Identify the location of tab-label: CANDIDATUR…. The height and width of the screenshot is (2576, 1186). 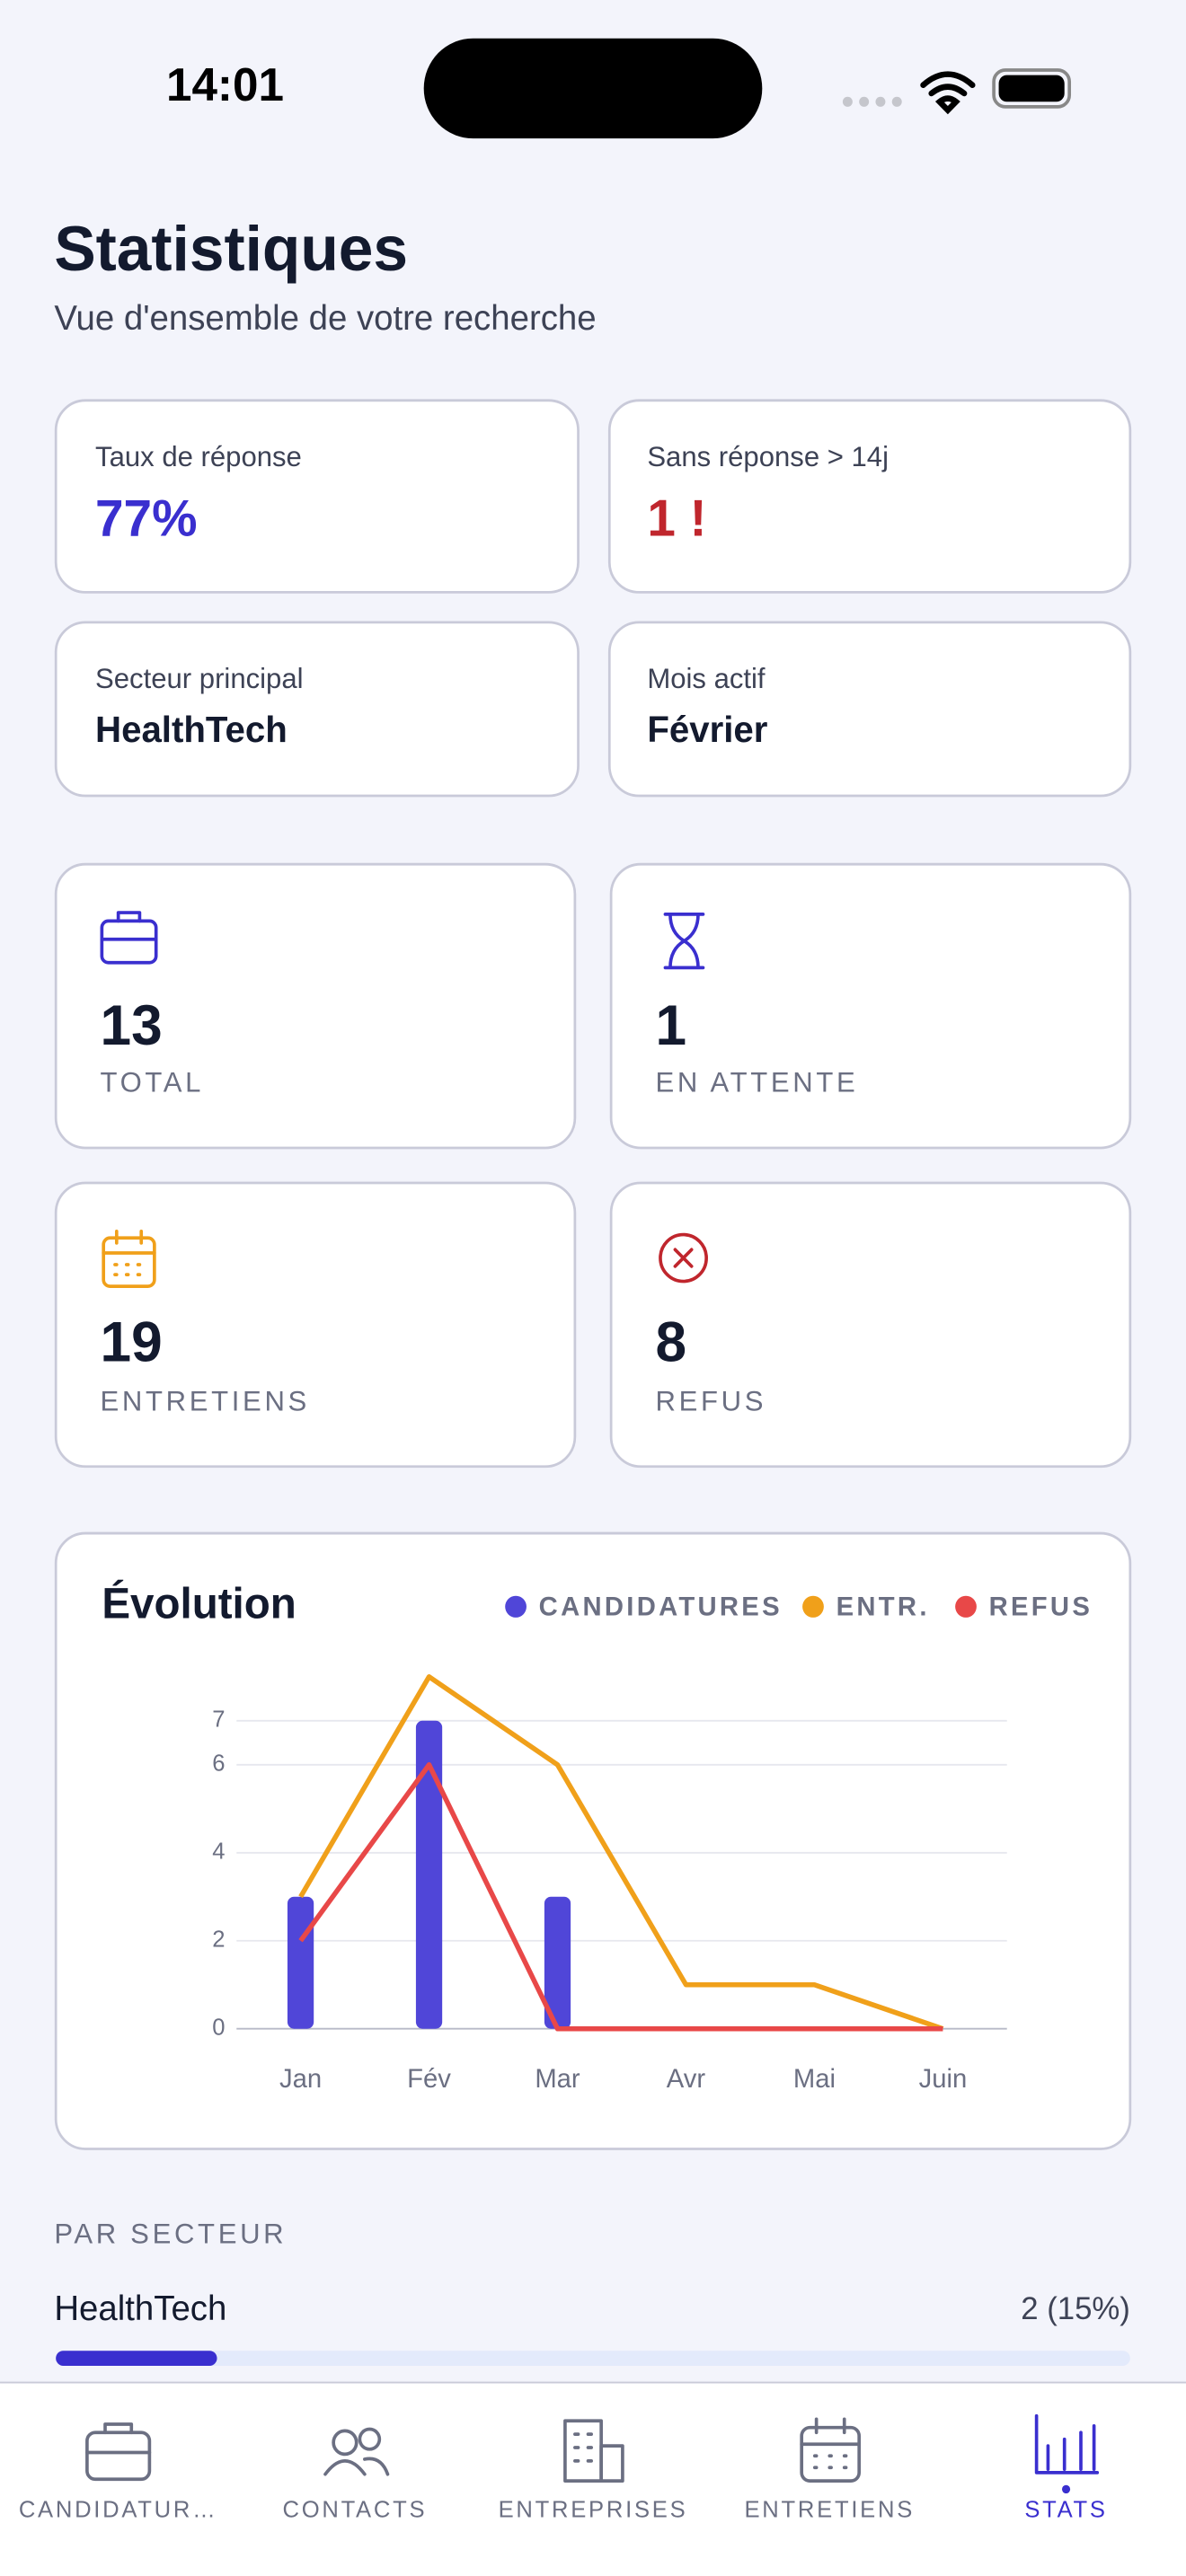
(118, 2509).